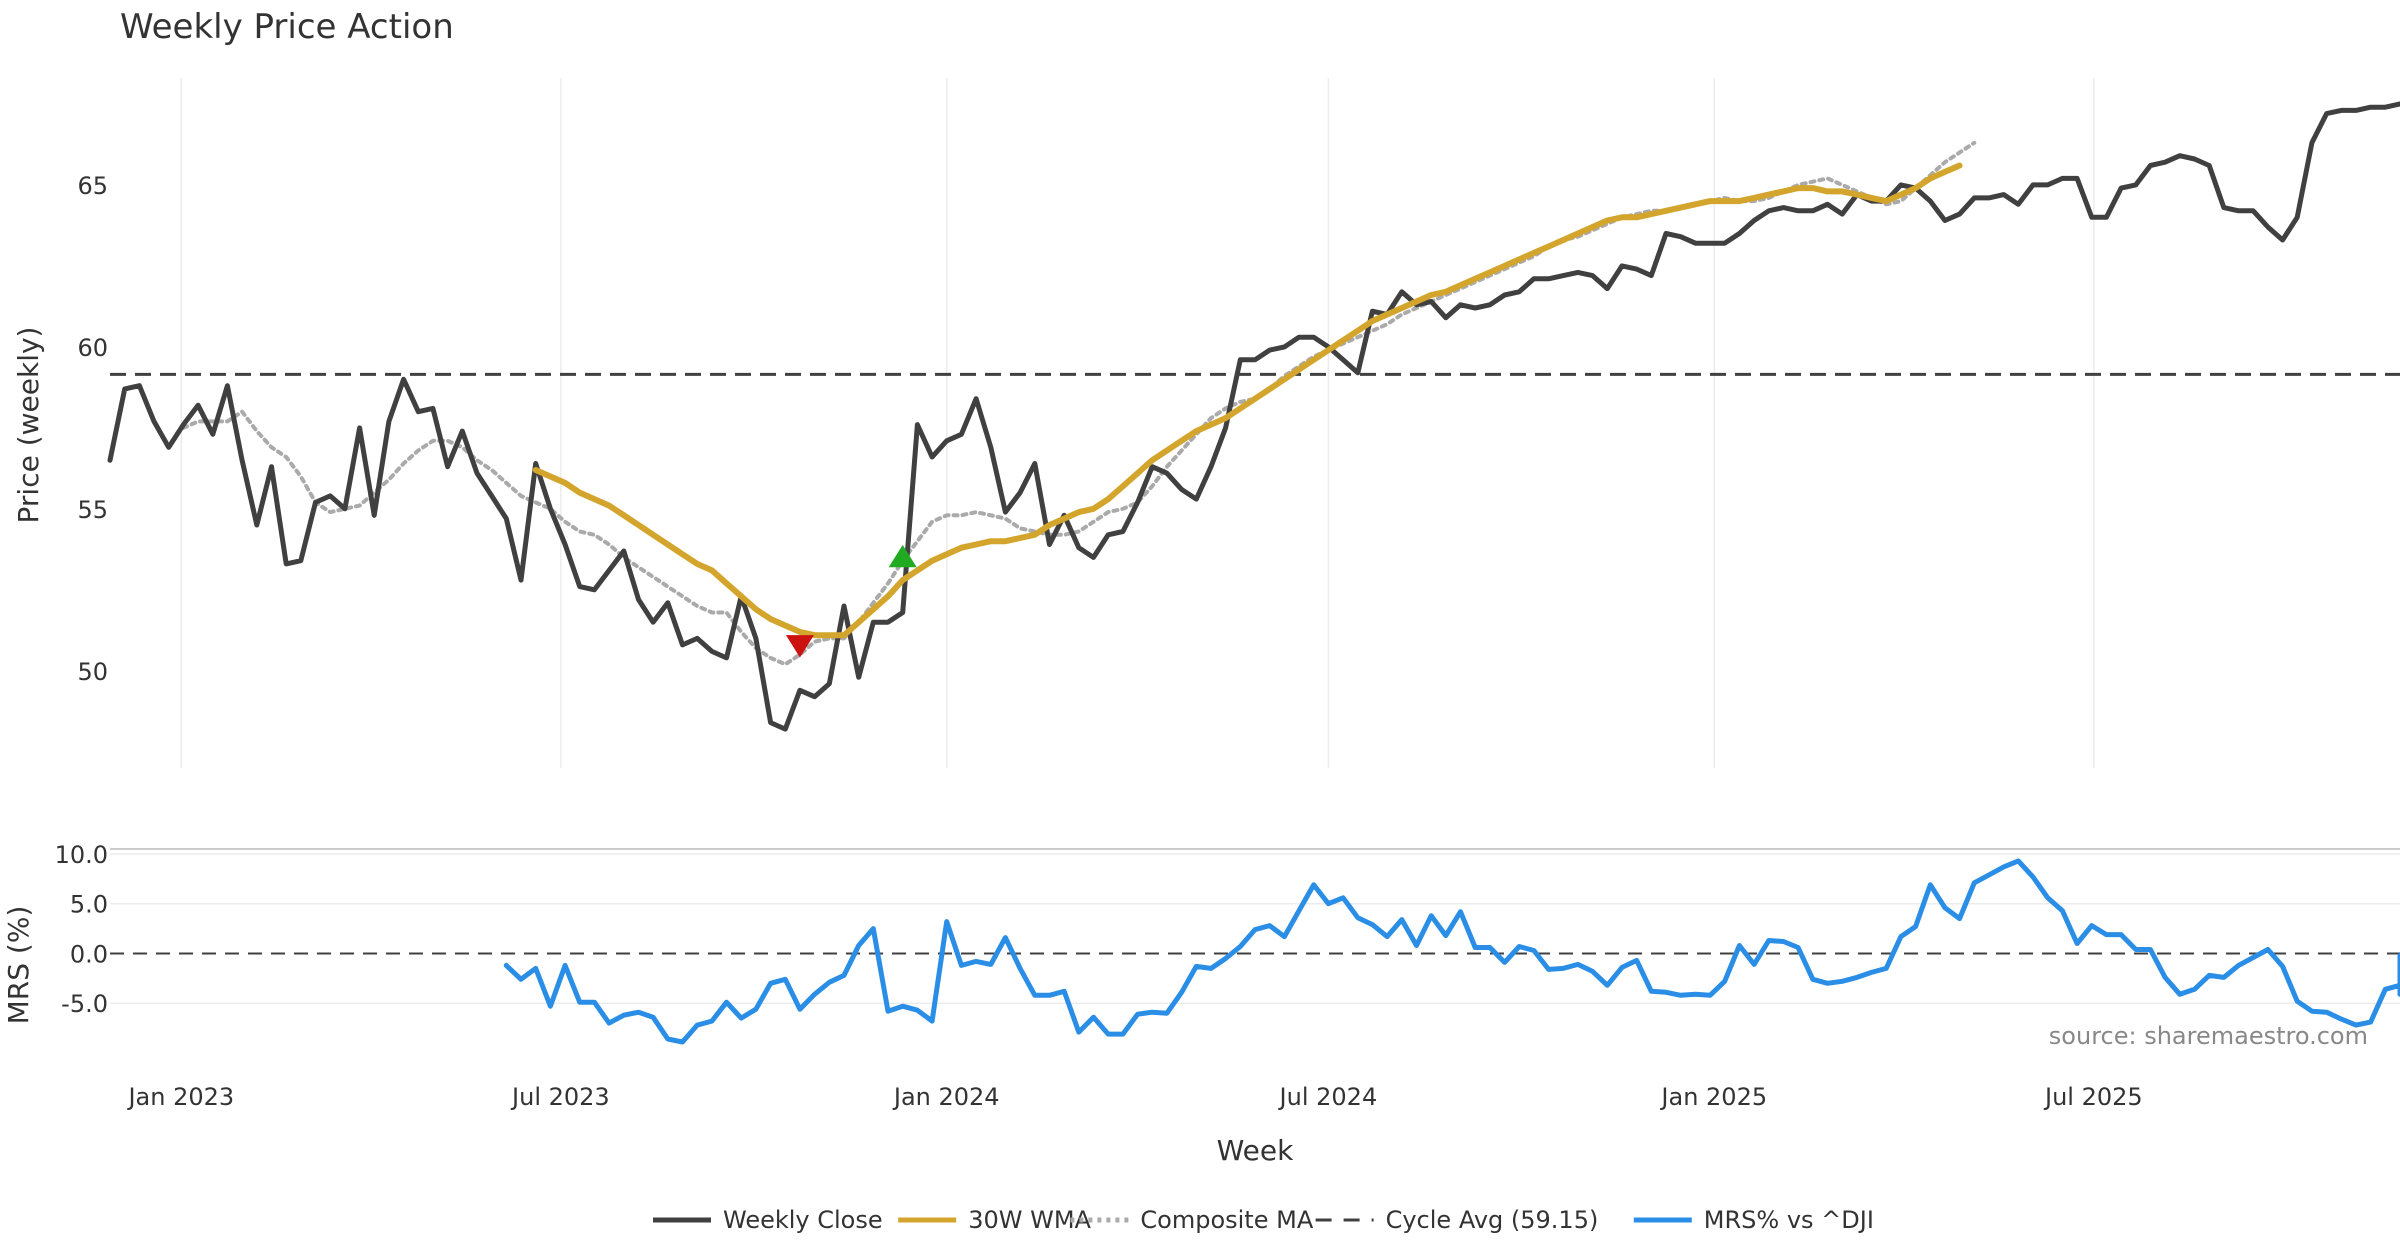 The image size is (2400, 1260). I want to click on legend-item-composite-ma: Composite MA, so click(1192, 1220).